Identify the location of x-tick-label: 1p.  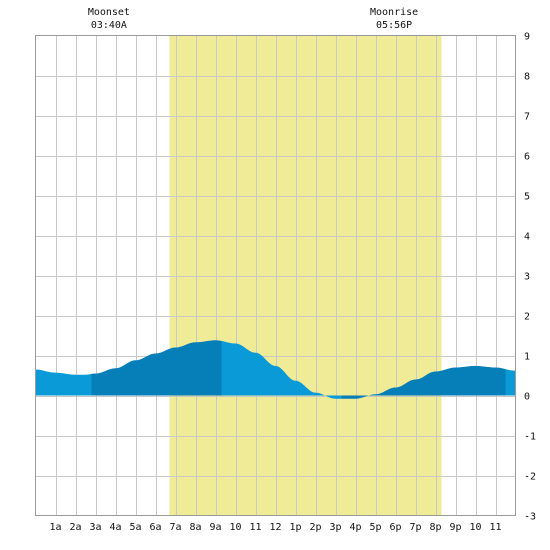
(295, 527).